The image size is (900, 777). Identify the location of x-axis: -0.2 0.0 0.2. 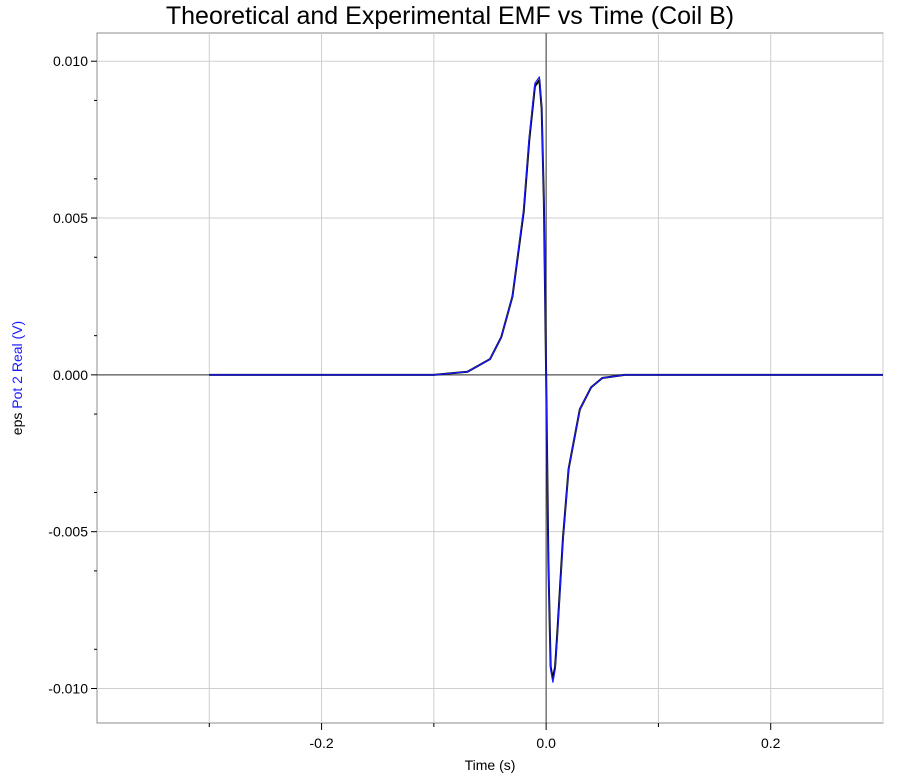
(494, 737).